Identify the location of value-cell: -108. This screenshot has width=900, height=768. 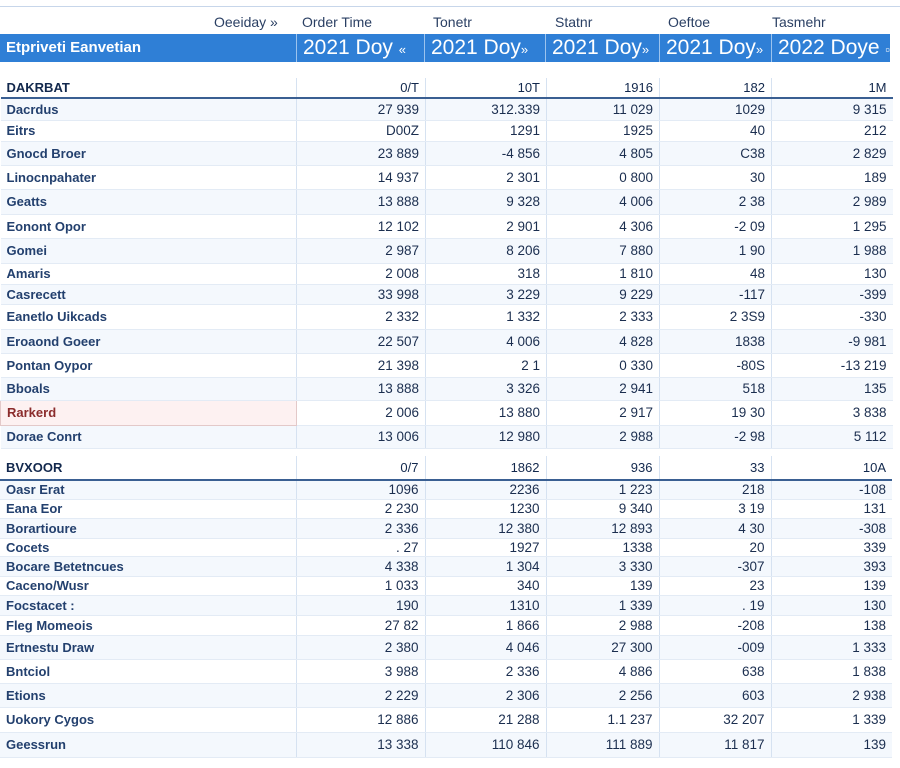
(831, 490).